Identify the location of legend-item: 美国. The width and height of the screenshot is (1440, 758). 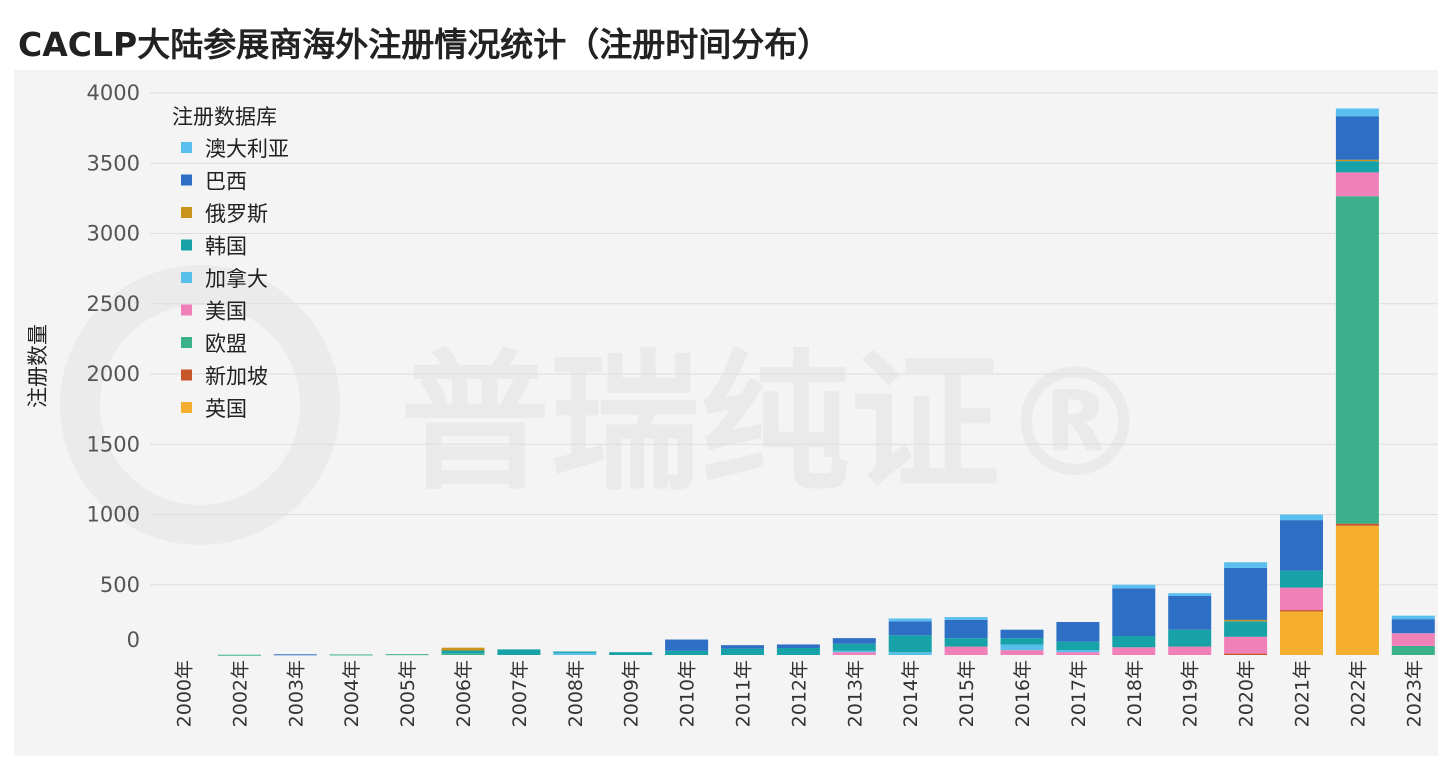
(214, 312).